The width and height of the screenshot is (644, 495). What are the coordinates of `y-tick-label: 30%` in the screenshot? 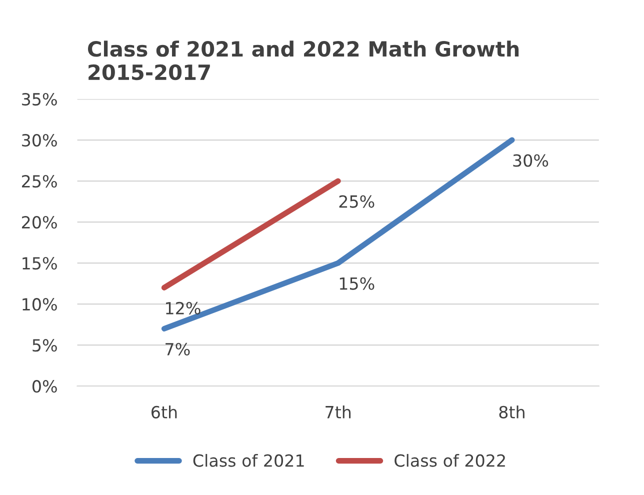 It's located at (39, 140).